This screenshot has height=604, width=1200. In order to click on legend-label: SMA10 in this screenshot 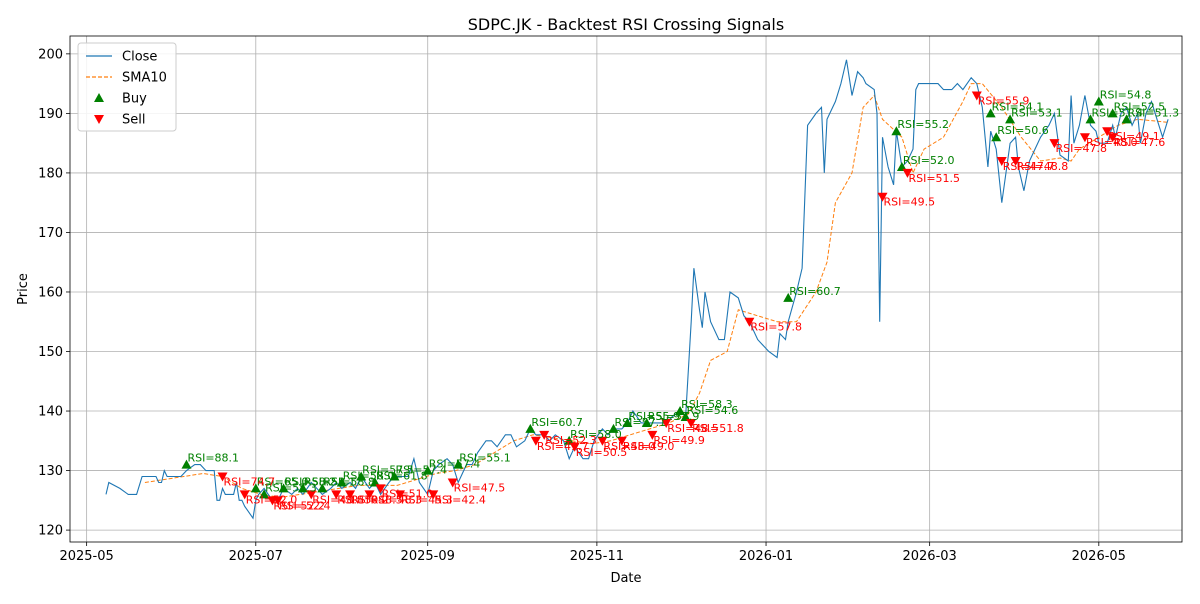, I will do `click(144, 78)`.